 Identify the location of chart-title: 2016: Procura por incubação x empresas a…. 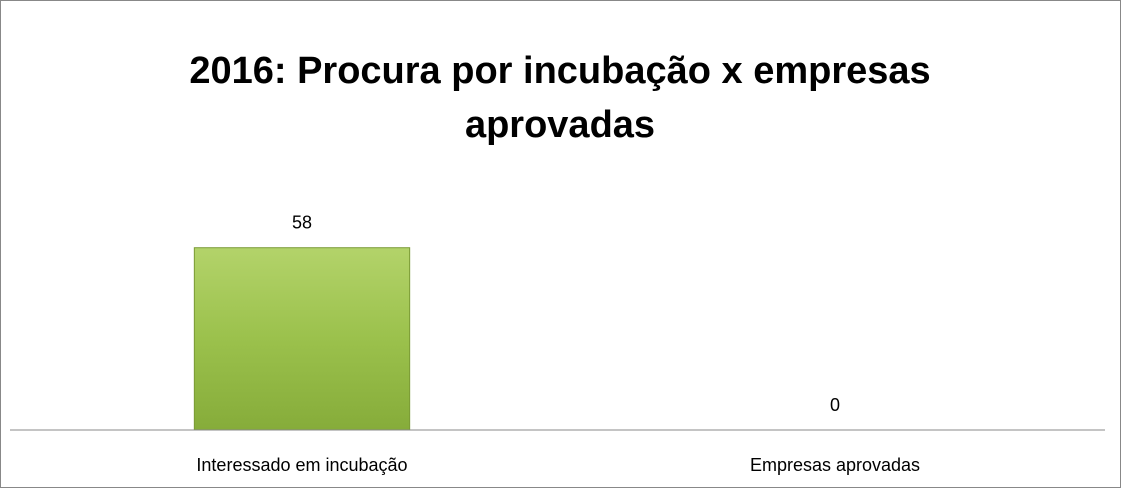
(560, 98).